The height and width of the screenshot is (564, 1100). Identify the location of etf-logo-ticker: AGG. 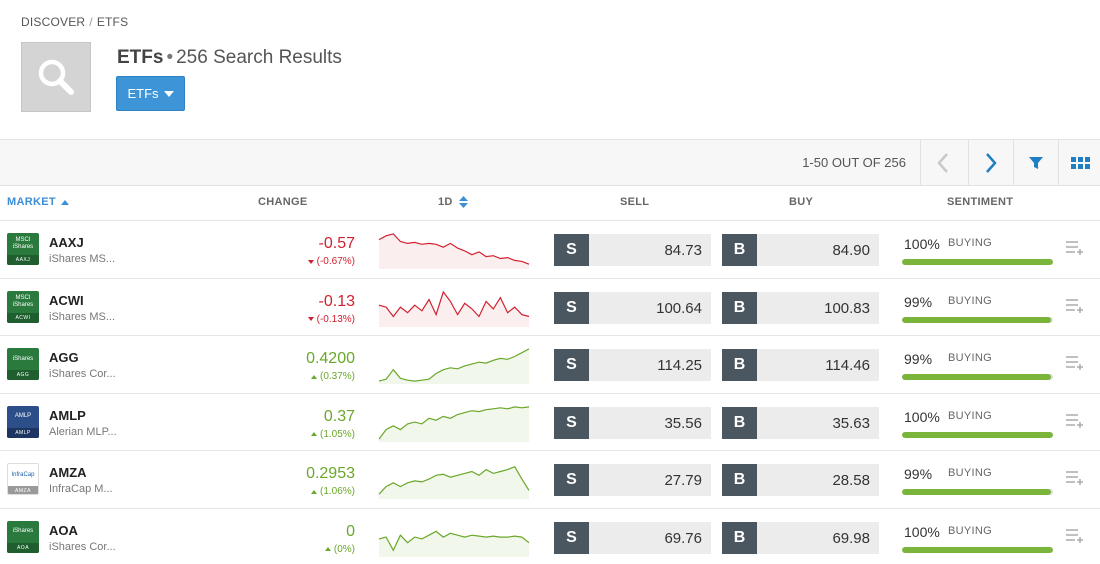
(23, 375).